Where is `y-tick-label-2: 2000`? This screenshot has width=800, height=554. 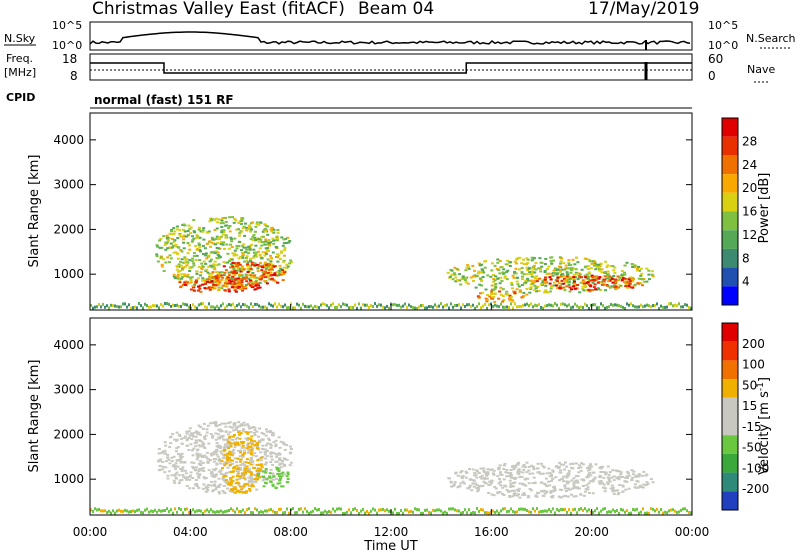
y-tick-label-2: 2000 is located at coordinates (68, 229).